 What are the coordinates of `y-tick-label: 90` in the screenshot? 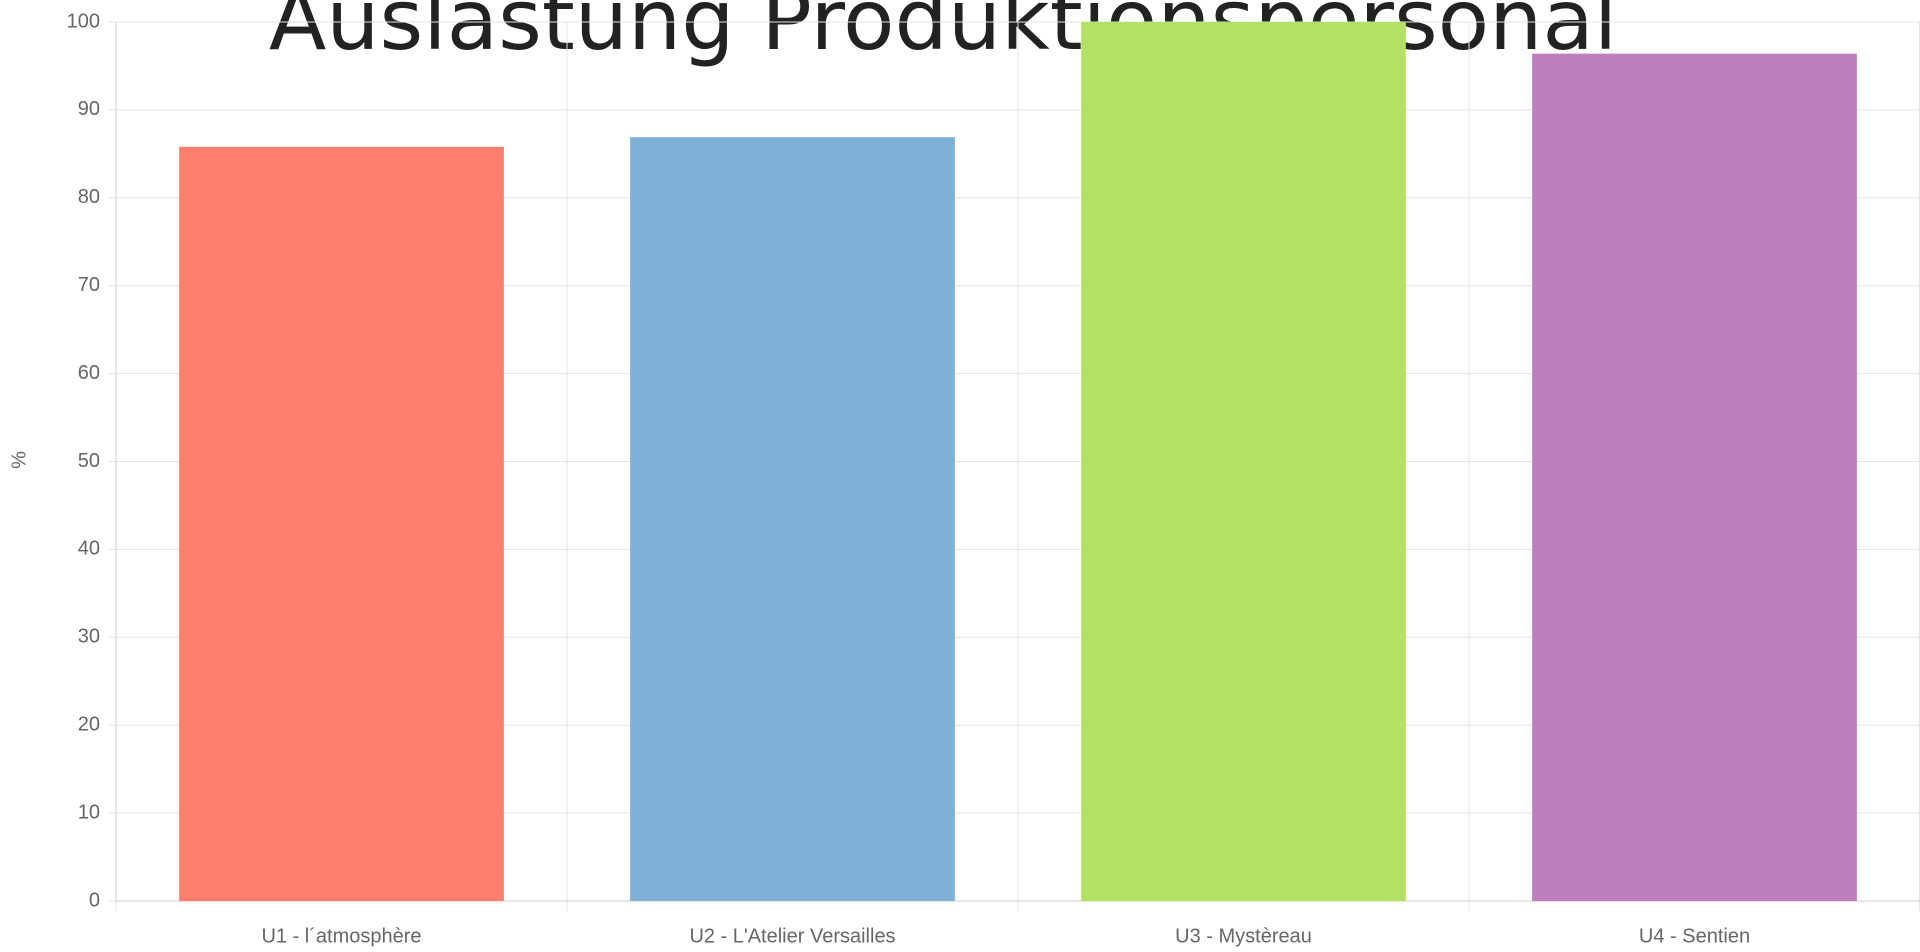 It's located at (89, 109).